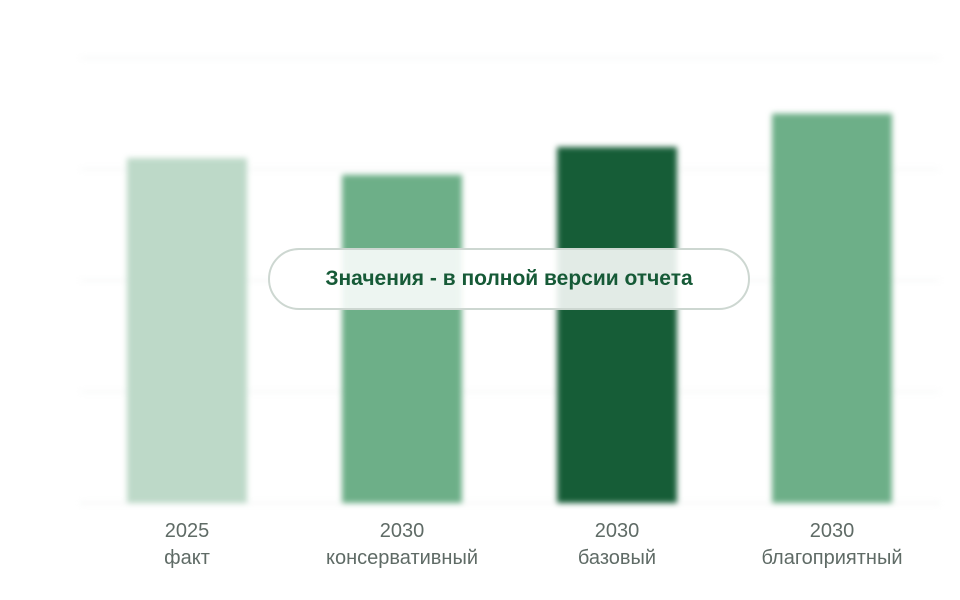 This screenshot has width=960, height=600. What do you see at coordinates (831, 558) in the screenshot?
I see `x-tick-scenario: благоприятный` at bounding box center [831, 558].